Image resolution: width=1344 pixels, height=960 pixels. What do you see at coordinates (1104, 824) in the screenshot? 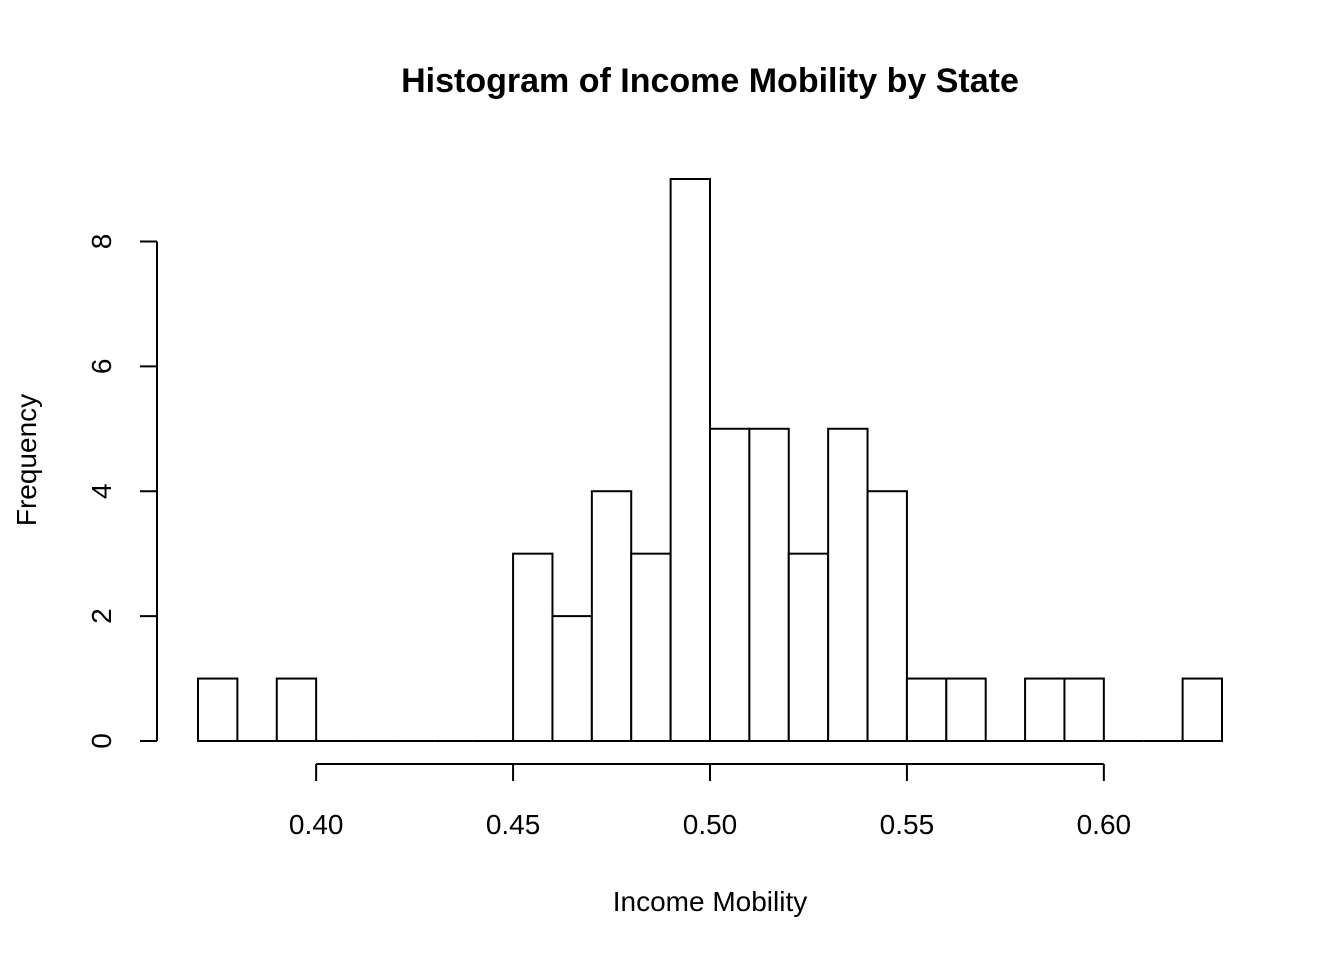
I see `x-tick-label: 0.60` at bounding box center [1104, 824].